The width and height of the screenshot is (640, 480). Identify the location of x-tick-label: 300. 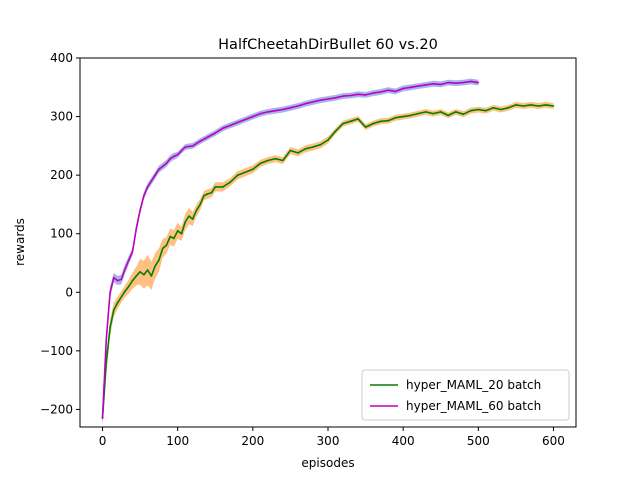
(328, 441).